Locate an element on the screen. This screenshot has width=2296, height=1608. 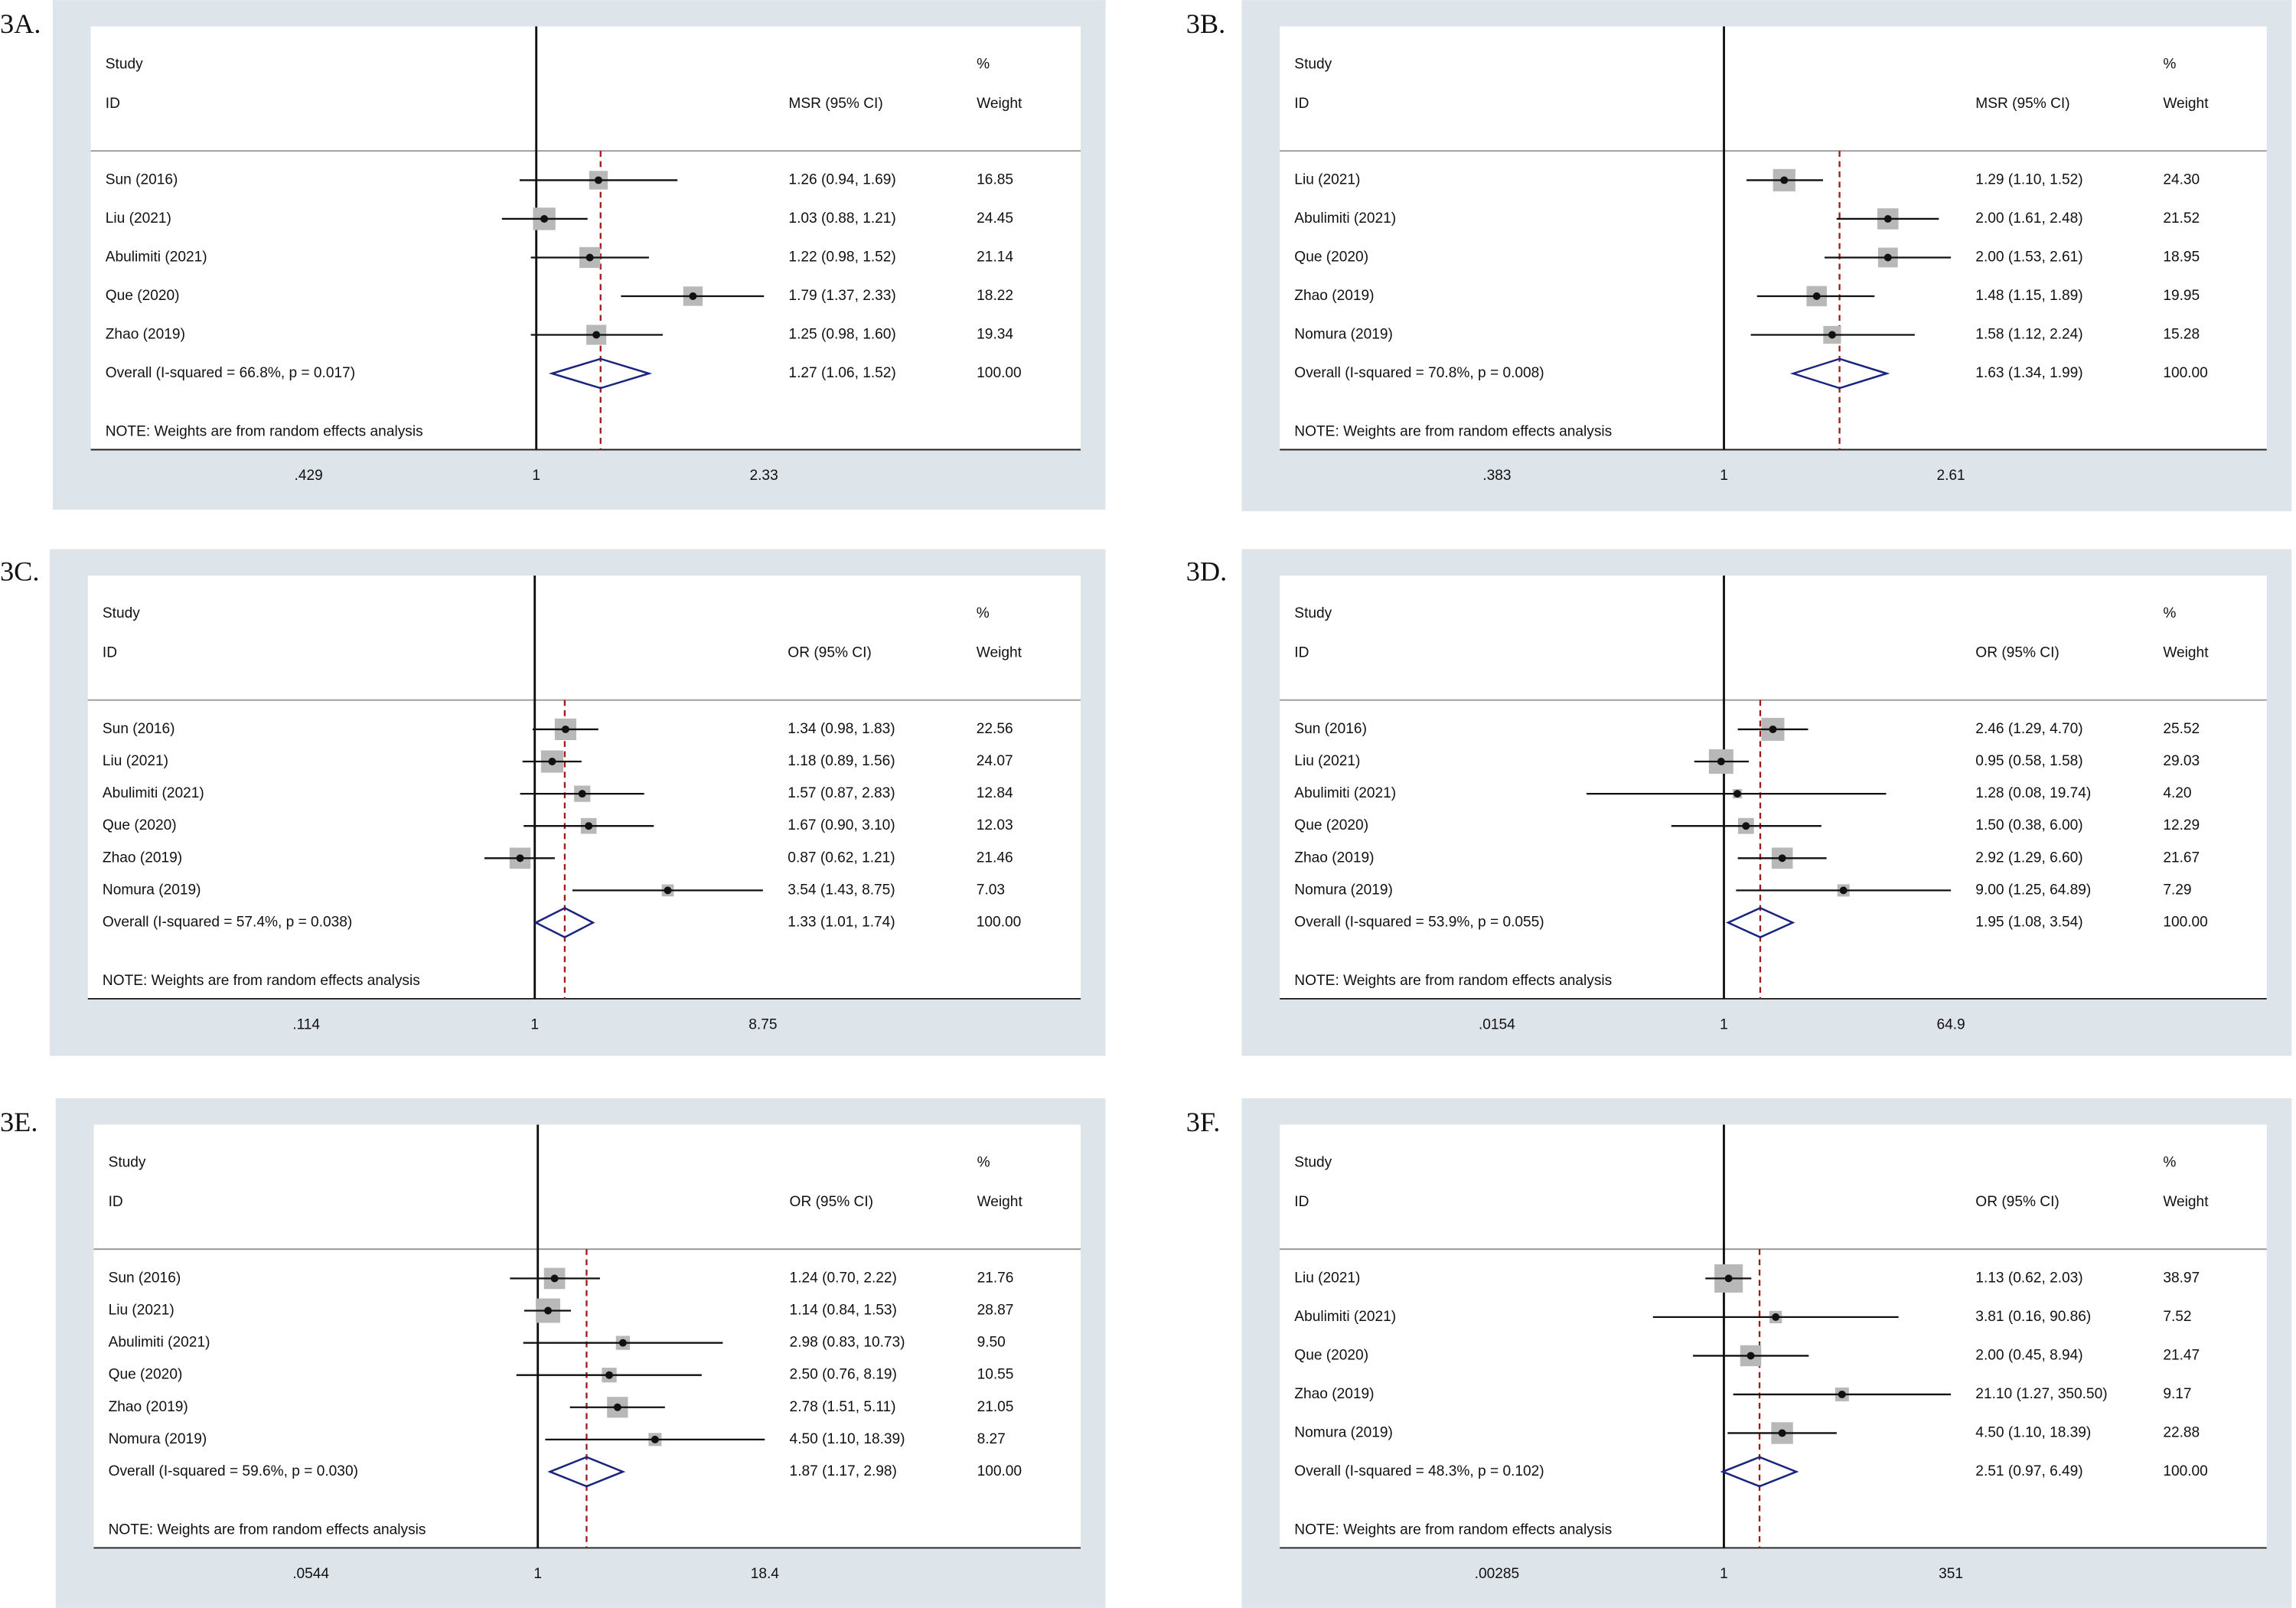
weight-label: 7.03 is located at coordinates (991, 890).